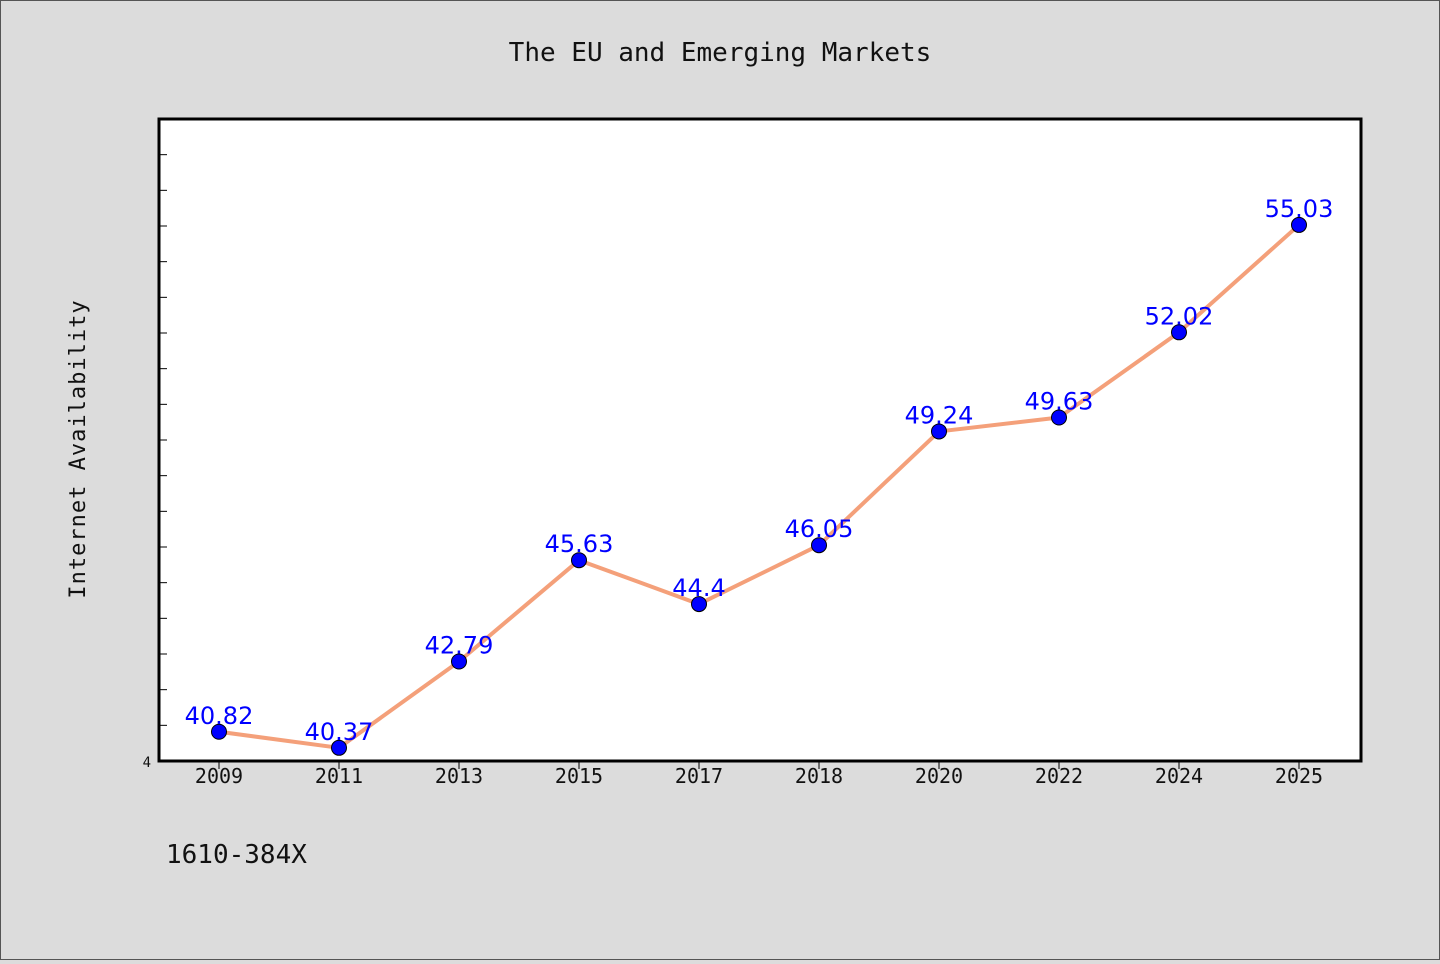 This screenshot has width=1440, height=964. What do you see at coordinates (1299, 776) in the screenshot?
I see `x-tick-label: 2025` at bounding box center [1299, 776].